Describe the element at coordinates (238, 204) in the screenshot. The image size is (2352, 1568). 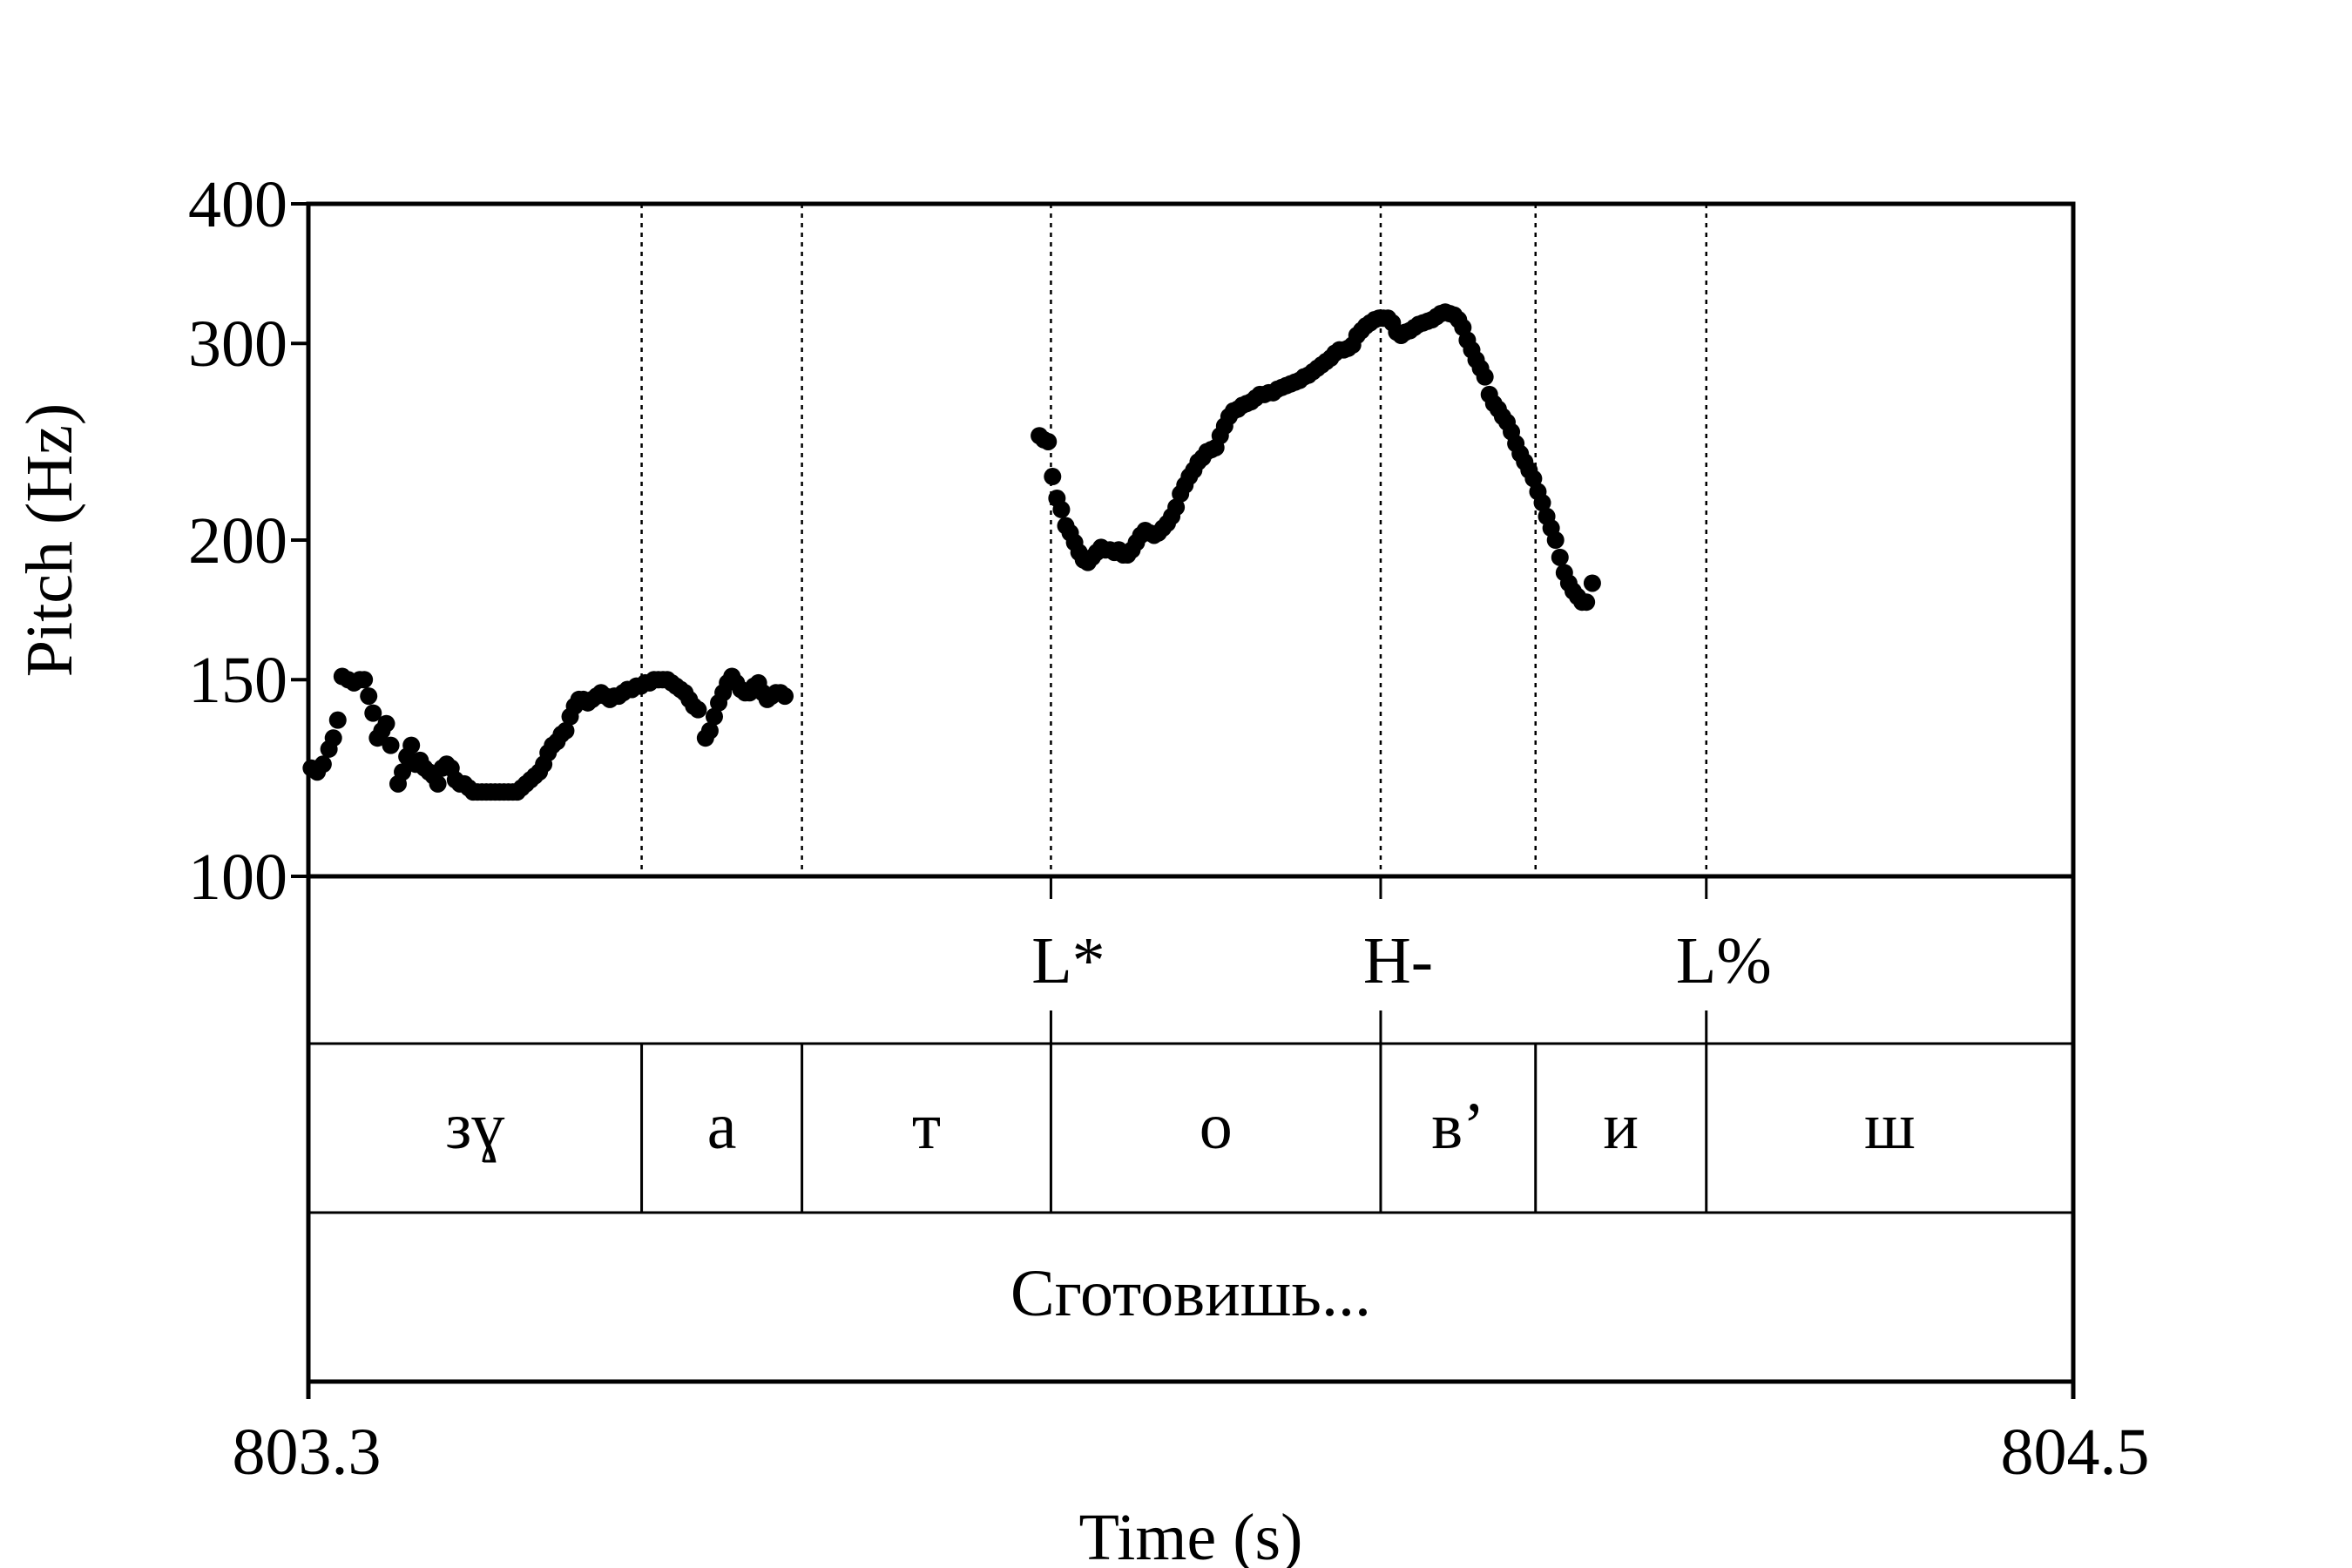
I see `y-tick-label: 400` at that location.